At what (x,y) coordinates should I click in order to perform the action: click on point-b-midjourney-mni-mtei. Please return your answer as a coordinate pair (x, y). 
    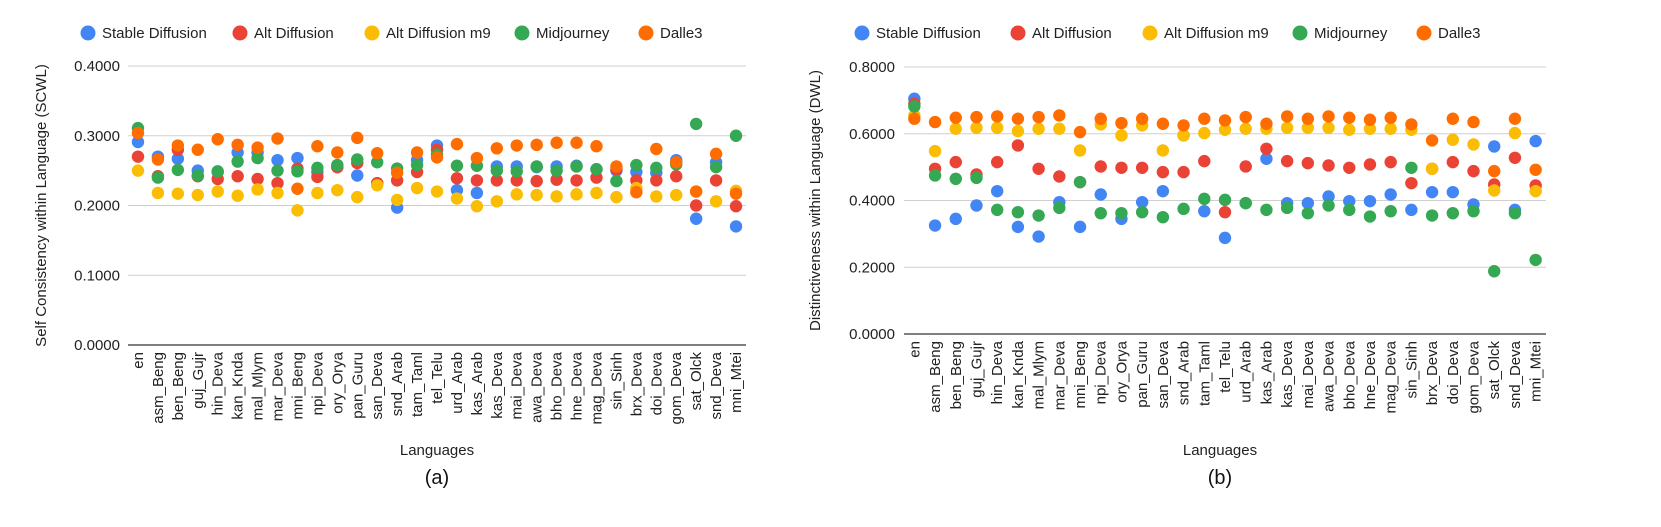
    Looking at the image, I should click on (1535, 260).